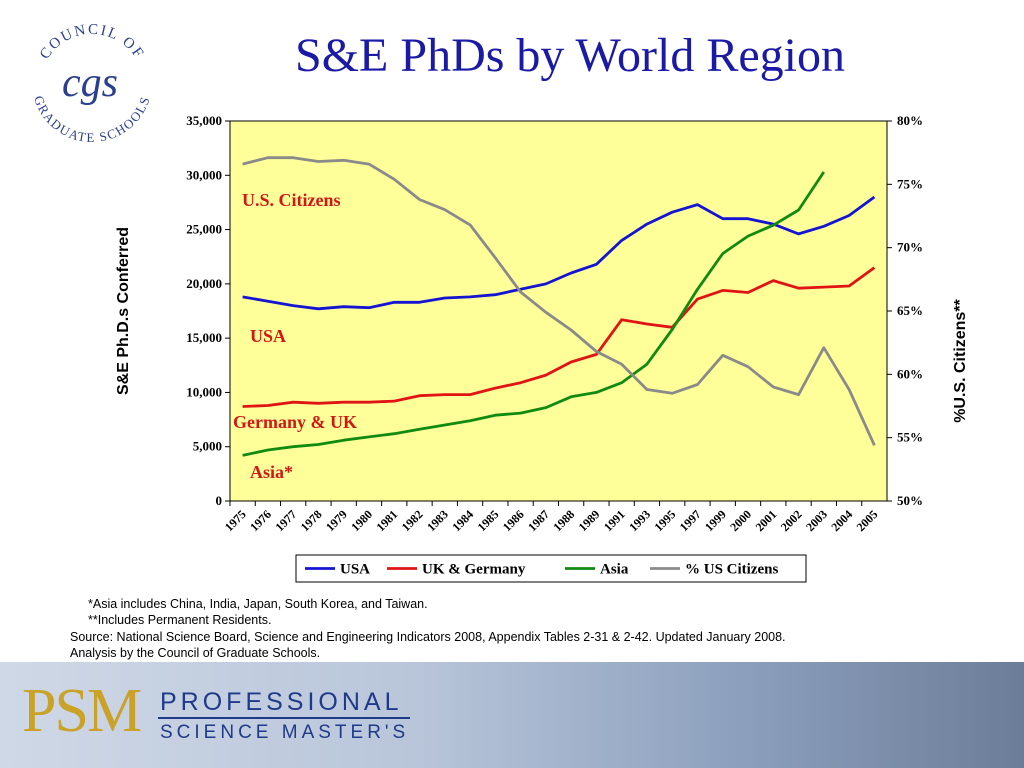 This screenshot has height=768, width=1024. What do you see at coordinates (570, 55) in the screenshot?
I see `slide-title: S&E PhDs by World Region` at bounding box center [570, 55].